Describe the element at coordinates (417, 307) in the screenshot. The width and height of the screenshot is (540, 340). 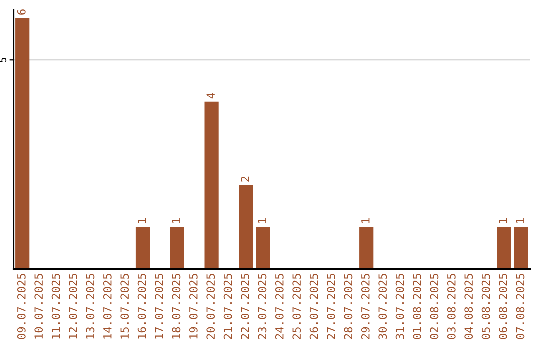
I see `x-tick-label: 01.08.2025` at that location.